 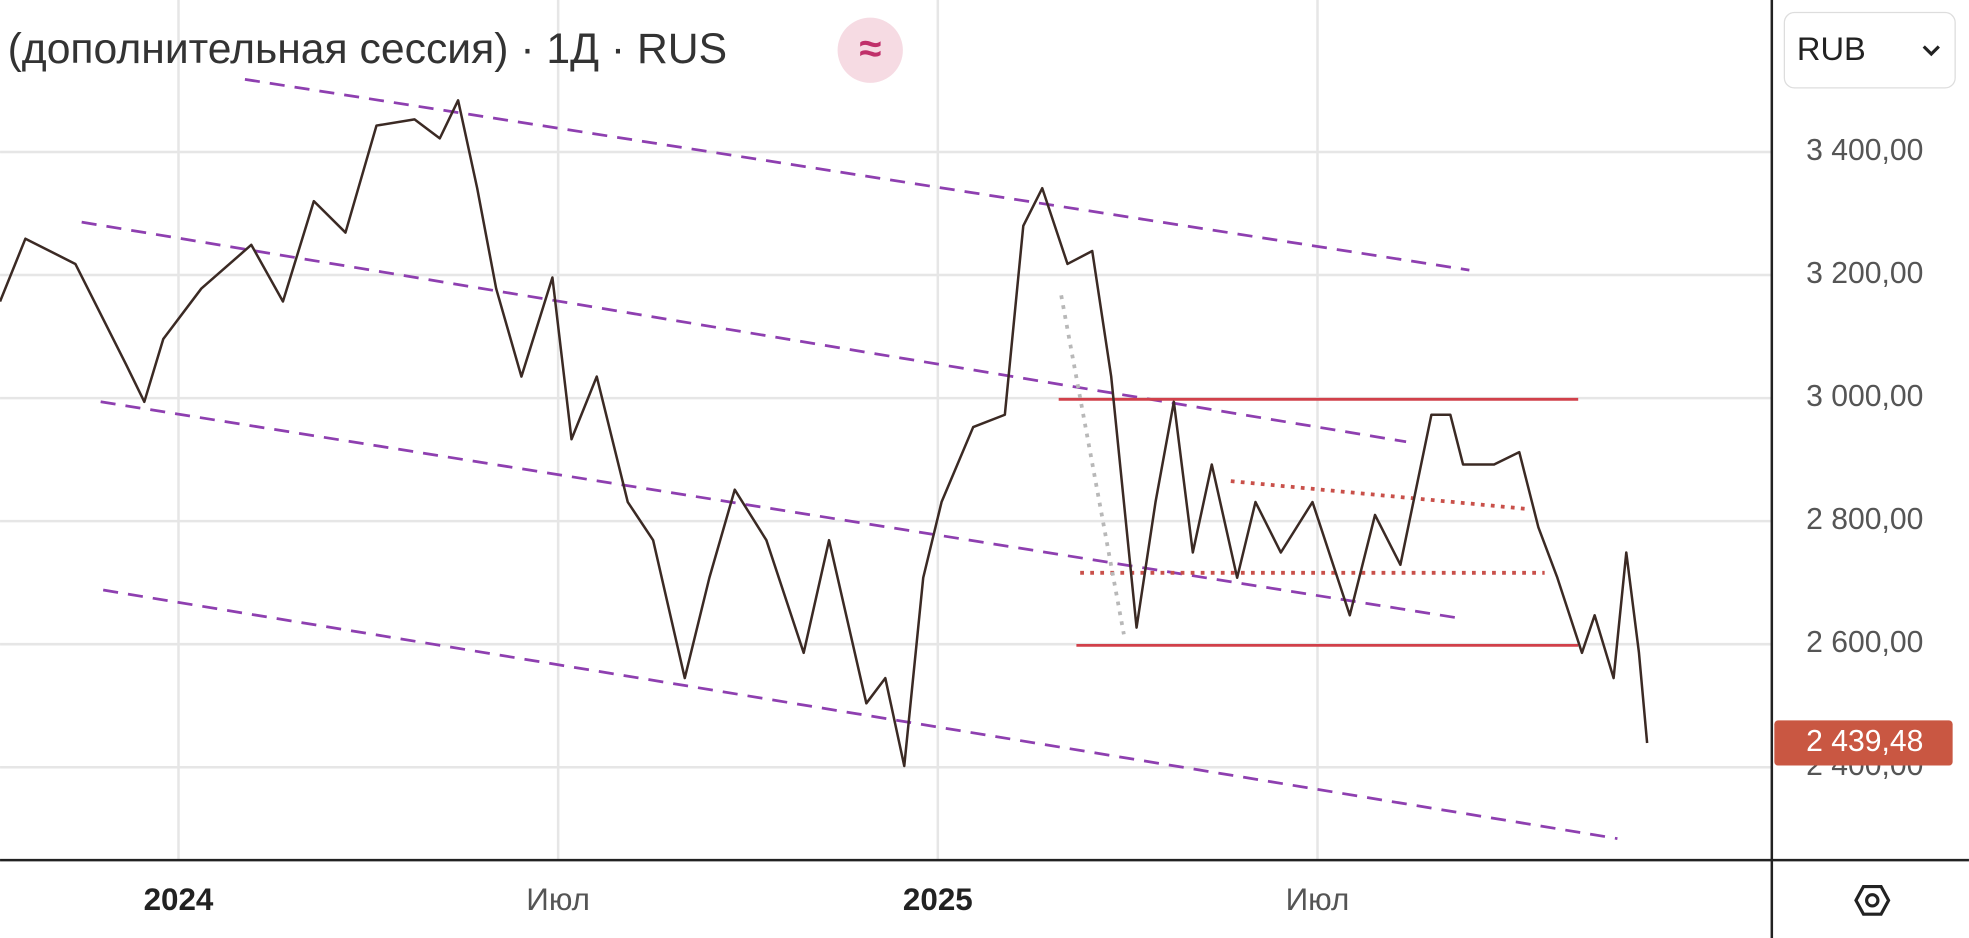 I want to click on last-price-box, so click(x=1863, y=743).